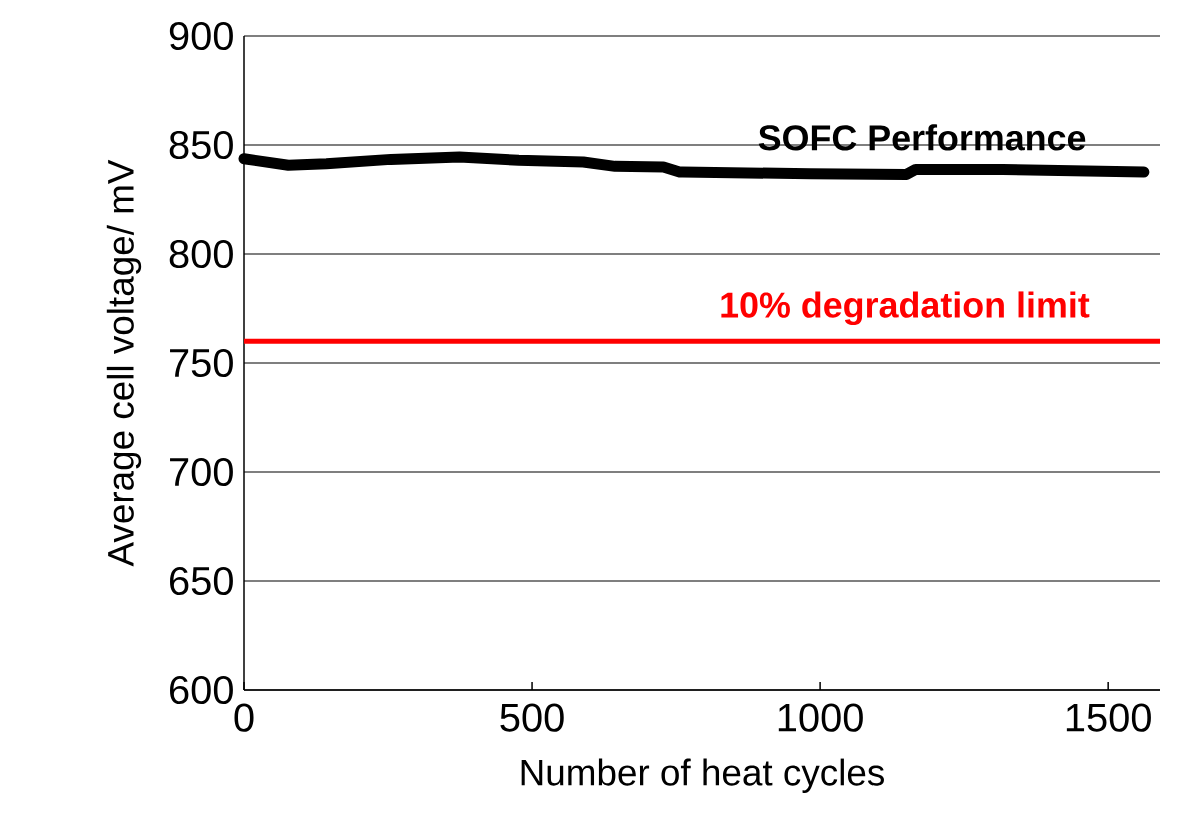 This screenshot has height=833, width=1195. I want to click on y-tick-label: 650, so click(201, 581).